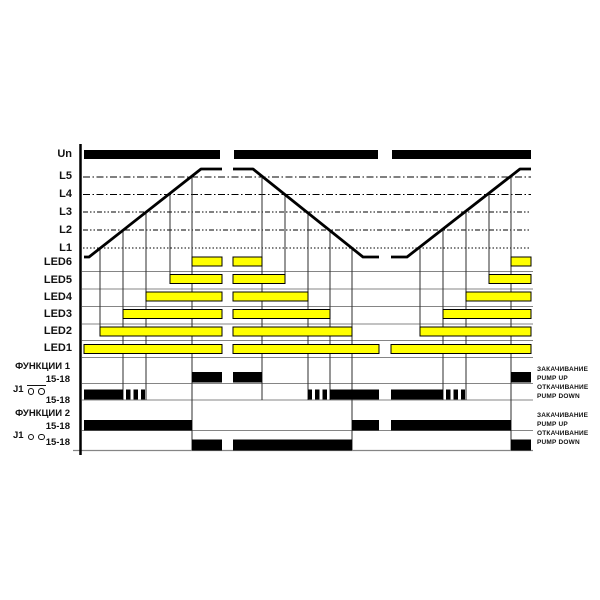 Image resolution: width=600 pixels, height=600 pixels. Describe the element at coordinates (65, 212) in the screenshot. I see `level-label-l3: L3` at that location.